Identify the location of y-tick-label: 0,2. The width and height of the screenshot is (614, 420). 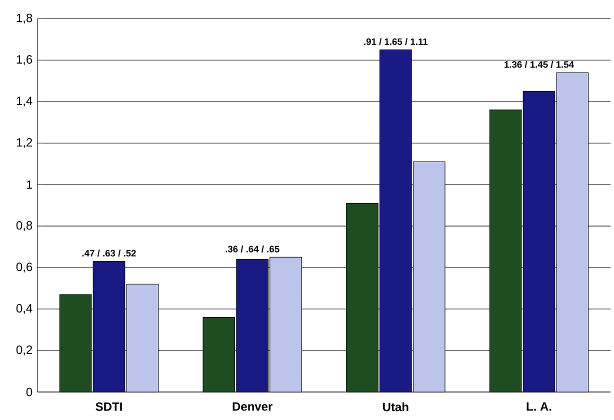
(24, 351).